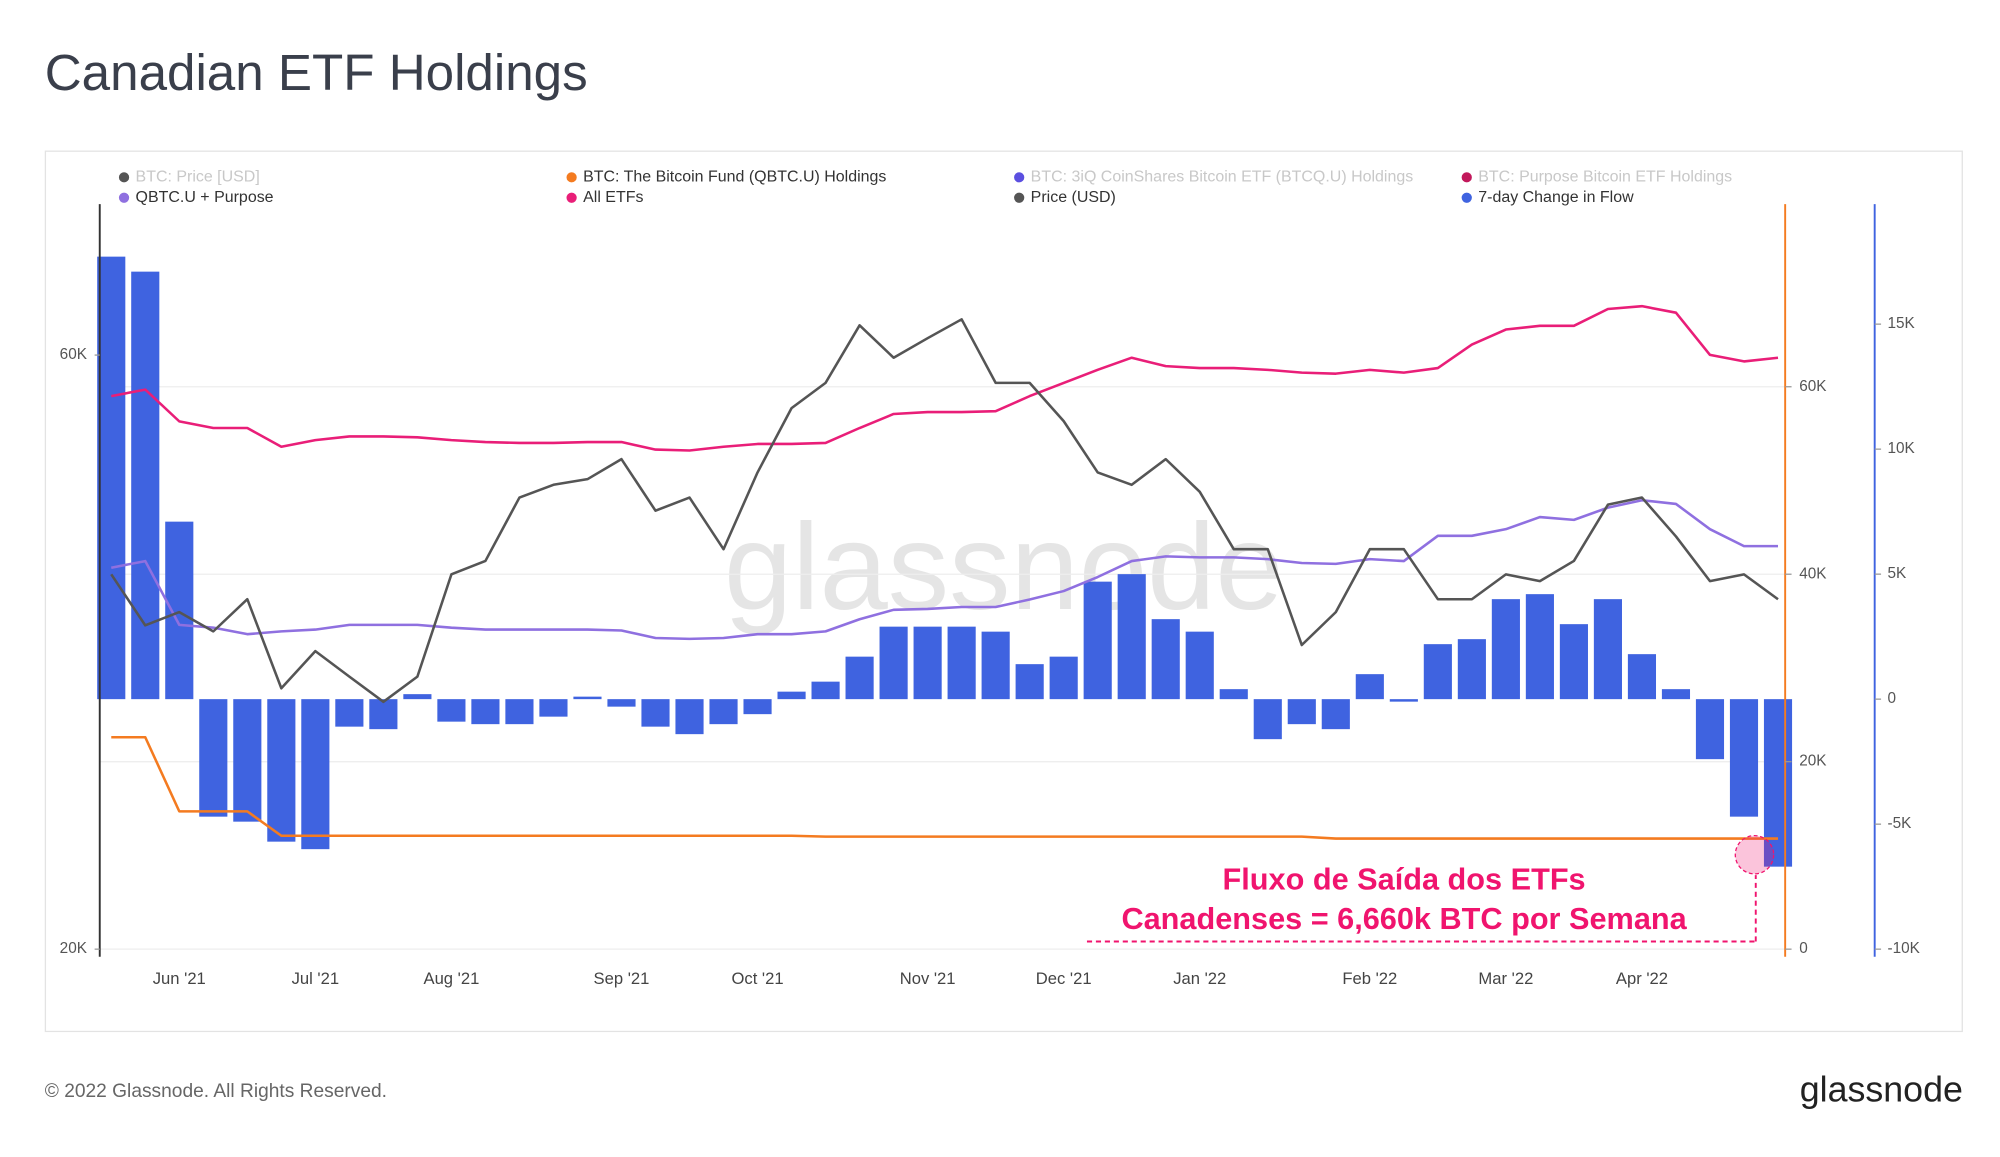  I want to click on tick-label: 15K, so click(1901, 323).